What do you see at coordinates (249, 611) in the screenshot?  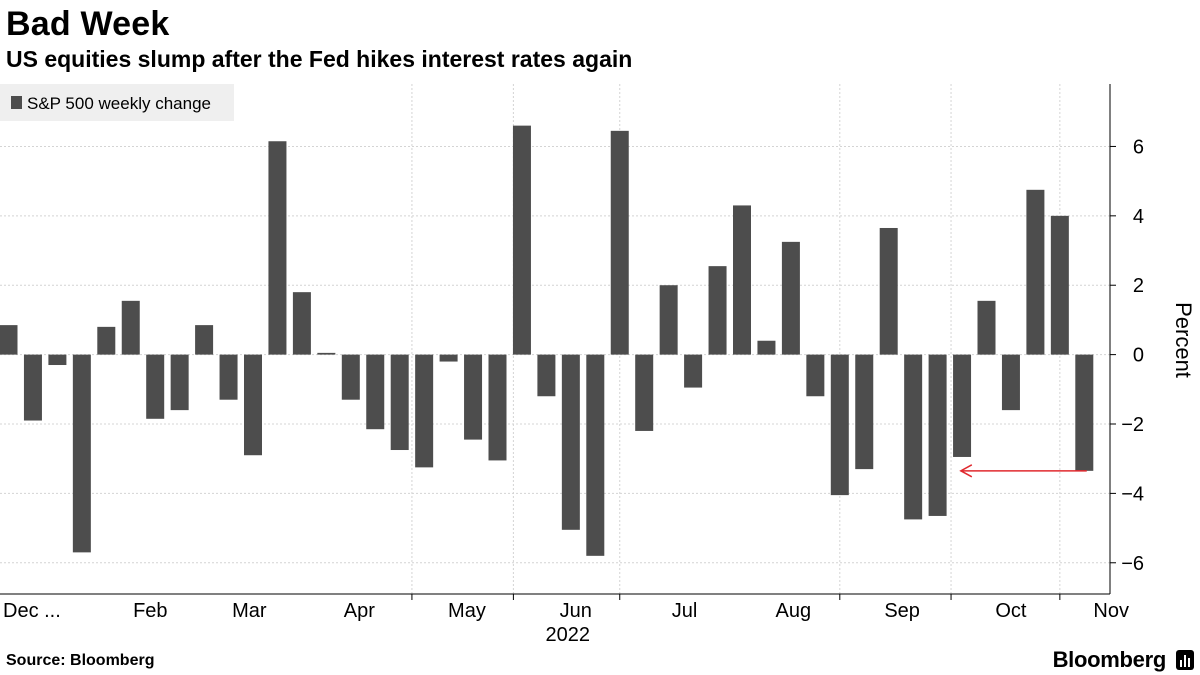 I see `x-tick-label: Mar` at bounding box center [249, 611].